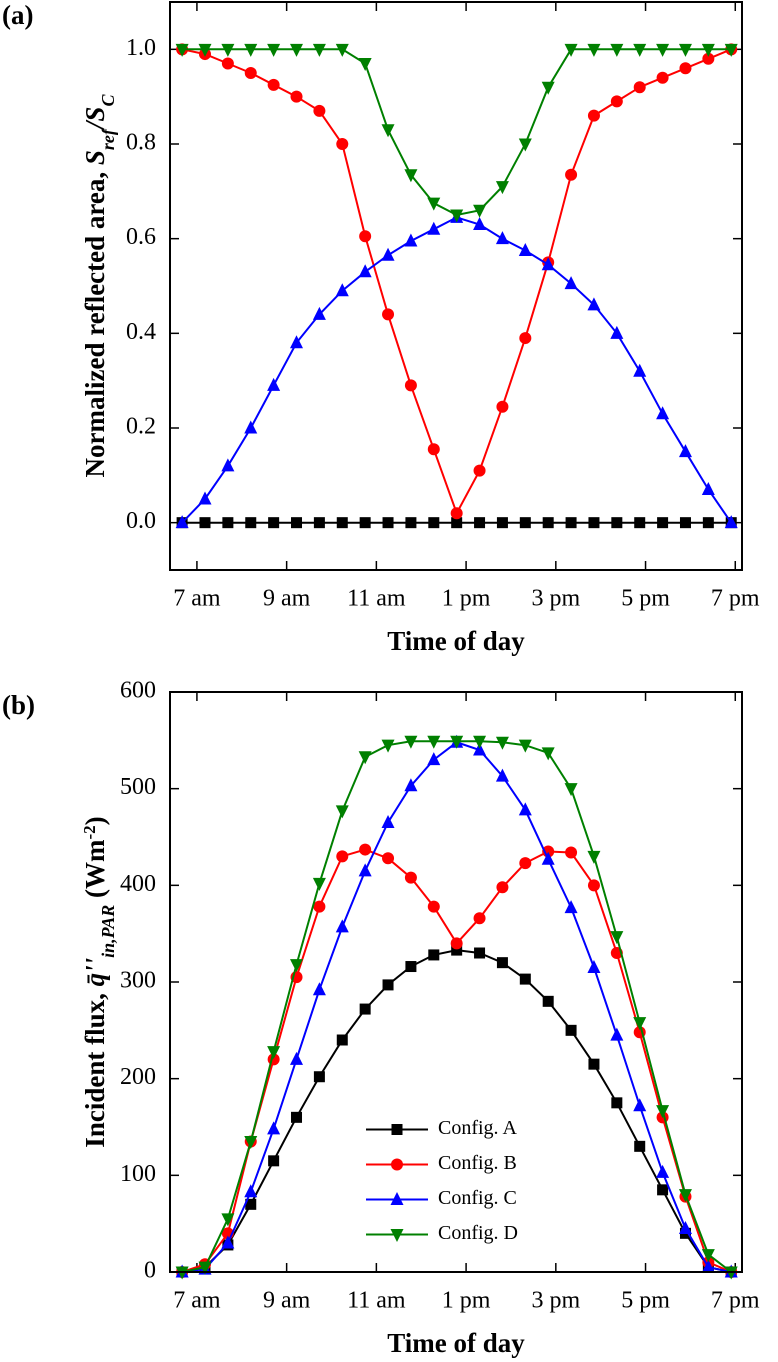 Image resolution: width=778 pixels, height=1362 pixels. What do you see at coordinates (141, 521) in the screenshot?
I see `y-tick-label: 0.0` at bounding box center [141, 521].